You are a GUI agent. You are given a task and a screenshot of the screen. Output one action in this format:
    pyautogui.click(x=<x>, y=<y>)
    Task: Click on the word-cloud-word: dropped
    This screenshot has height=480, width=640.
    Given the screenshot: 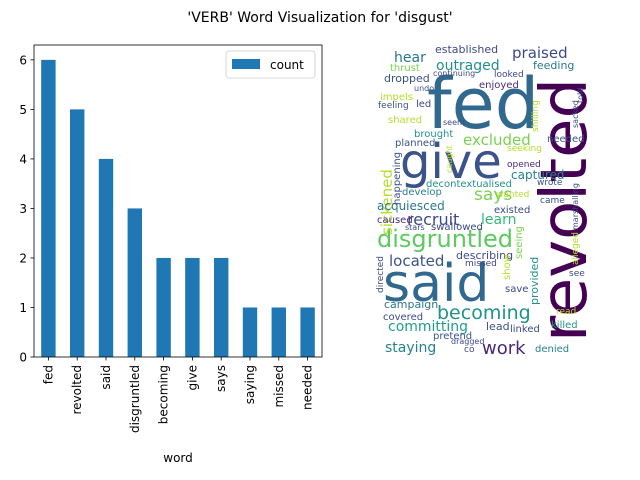 What is the action you would take?
    pyautogui.click(x=407, y=78)
    